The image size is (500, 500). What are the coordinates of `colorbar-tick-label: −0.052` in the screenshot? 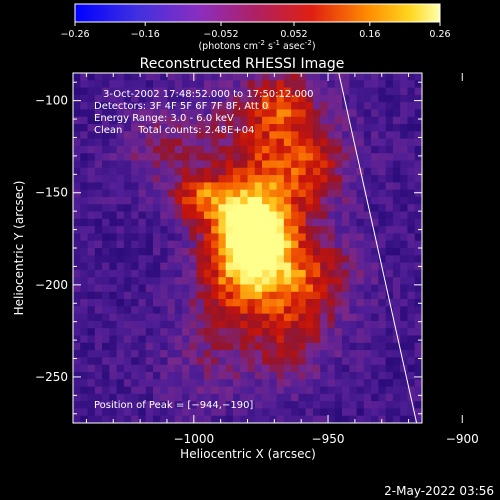 It's located at (220, 34).